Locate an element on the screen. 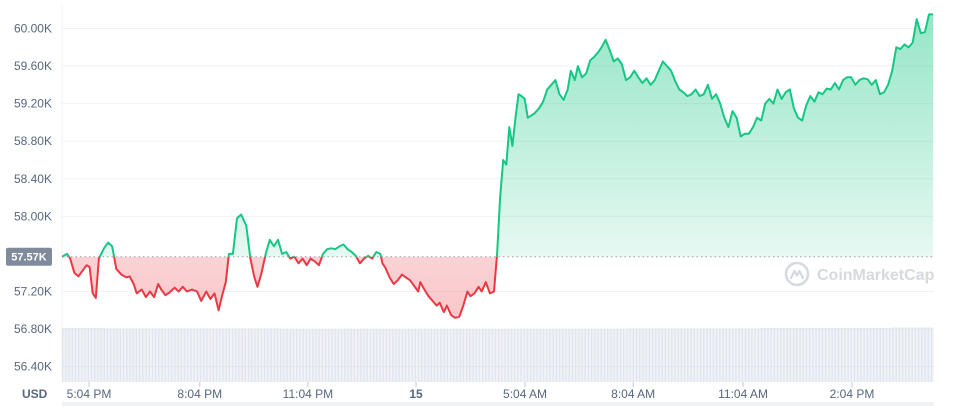 This screenshot has width=960, height=410. y-tick-label: 56.80K is located at coordinates (33, 329).